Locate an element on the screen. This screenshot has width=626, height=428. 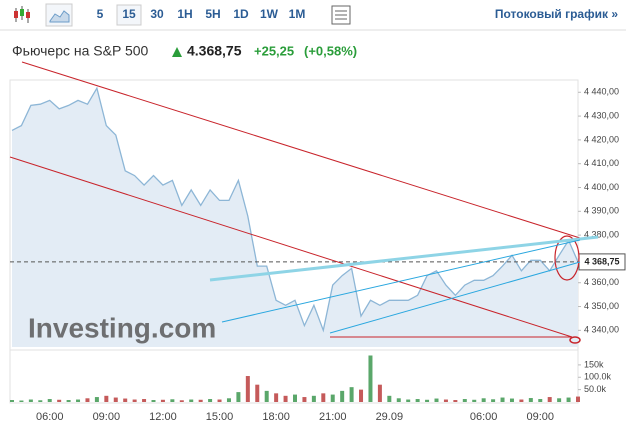
current-price-label: 4 368,75 is located at coordinates (601, 261).